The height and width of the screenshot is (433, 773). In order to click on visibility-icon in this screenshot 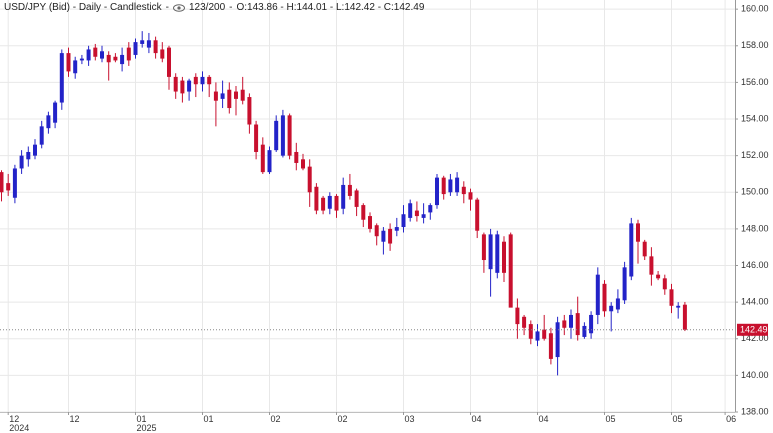, I will do `click(178, 7)`.